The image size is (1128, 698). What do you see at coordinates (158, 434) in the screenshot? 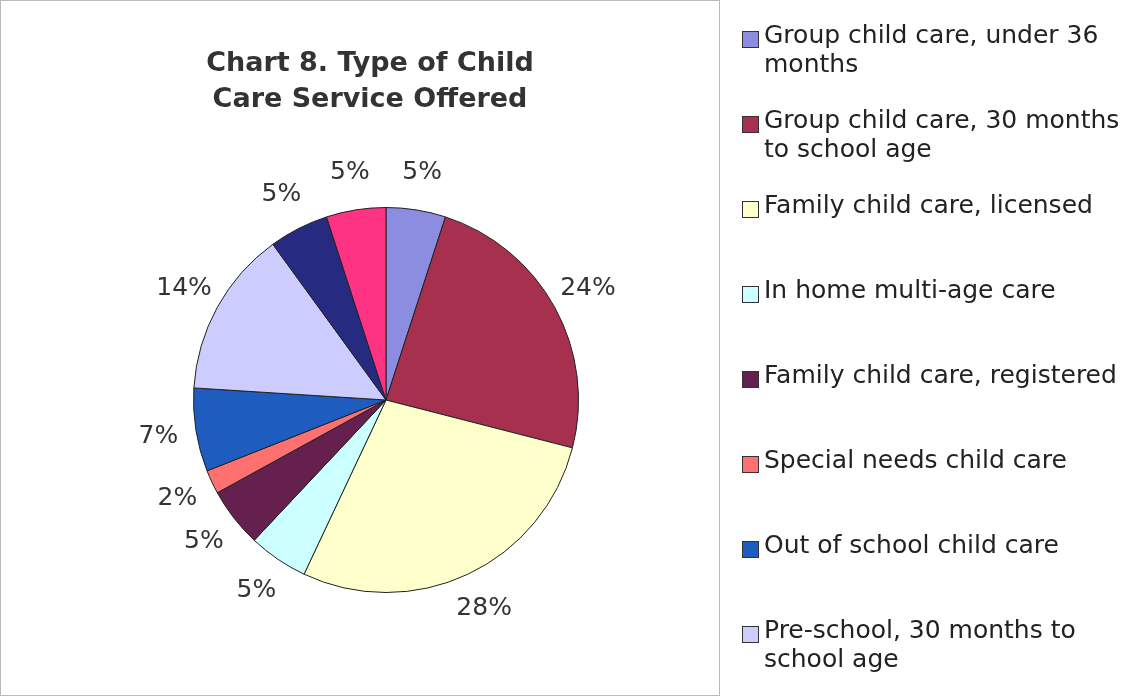
I see `data-label: 7%` at bounding box center [158, 434].